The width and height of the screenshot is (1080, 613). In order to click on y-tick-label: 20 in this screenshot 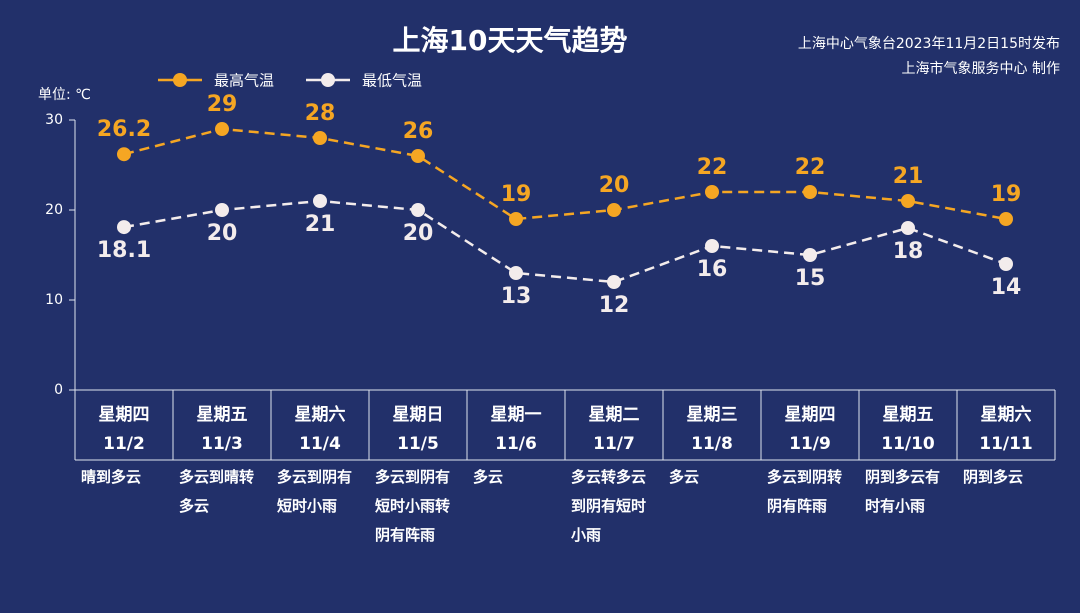, I will do `click(54, 210)`.